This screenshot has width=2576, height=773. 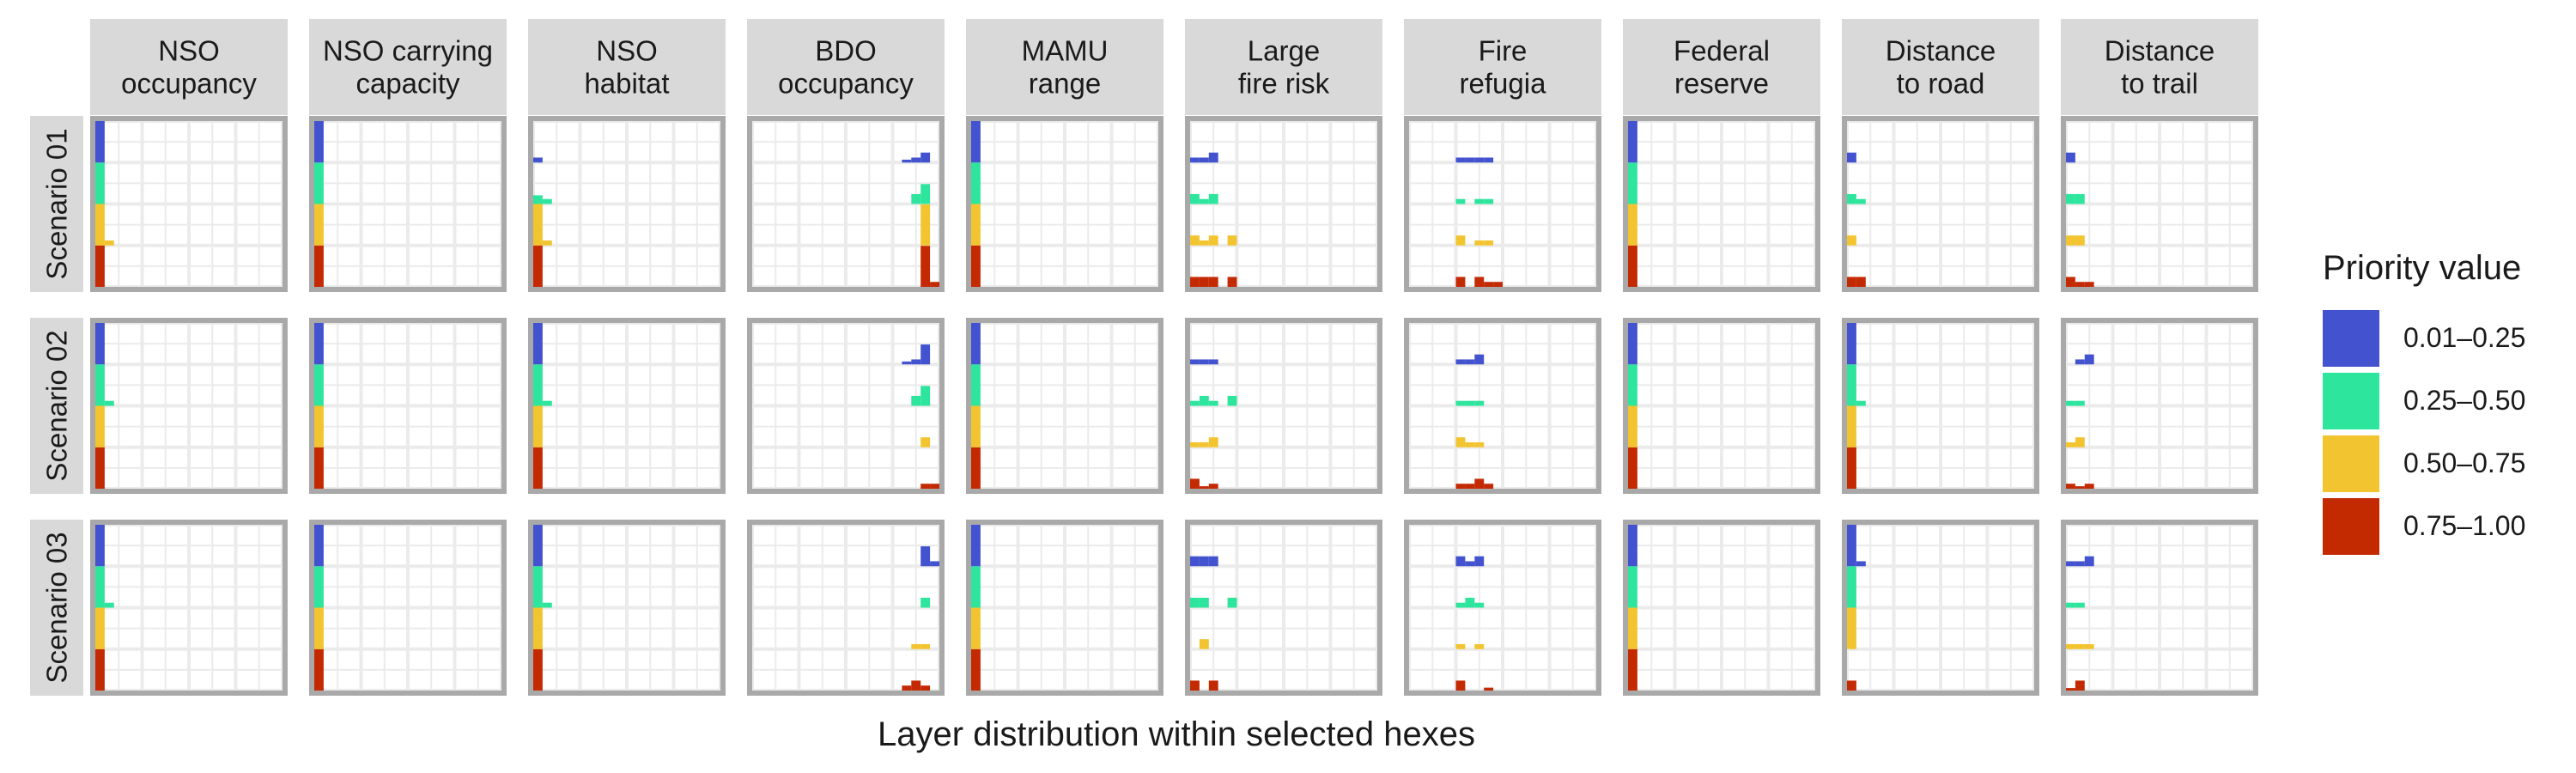 What do you see at coordinates (2160, 51) in the screenshot?
I see `label-line: Distance` at bounding box center [2160, 51].